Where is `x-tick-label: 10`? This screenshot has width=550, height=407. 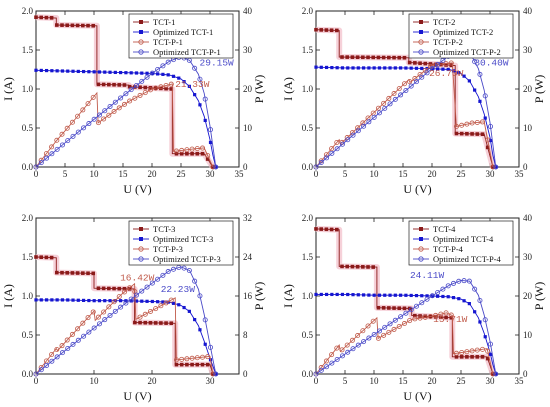
x-tick-label: 10 is located at coordinates (95, 381).